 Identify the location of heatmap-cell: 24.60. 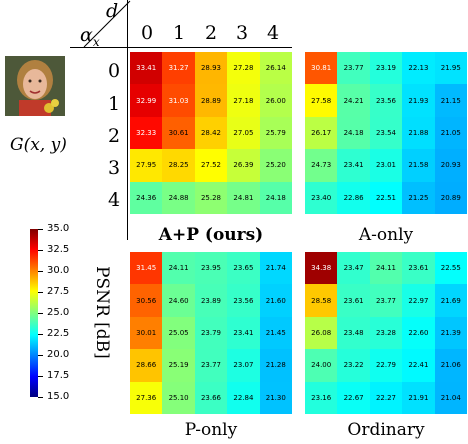
(178, 300).